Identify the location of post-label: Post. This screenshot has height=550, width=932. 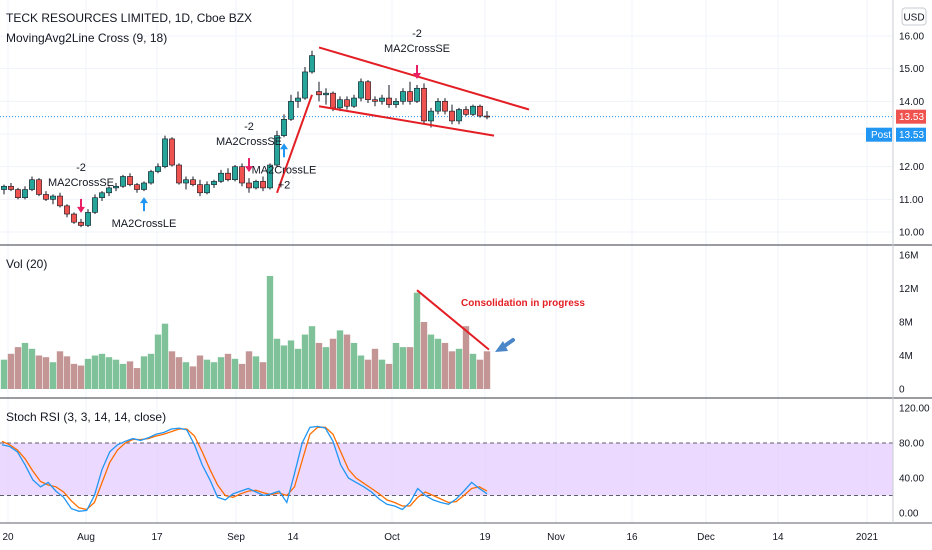
(881, 135).